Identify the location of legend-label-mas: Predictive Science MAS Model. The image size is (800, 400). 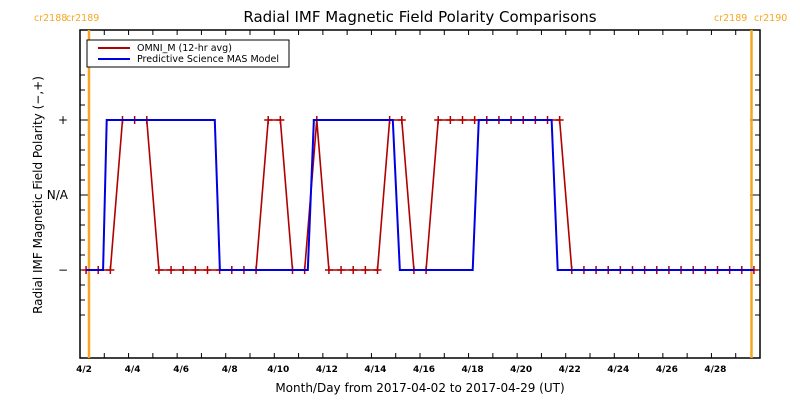
(208, 59).